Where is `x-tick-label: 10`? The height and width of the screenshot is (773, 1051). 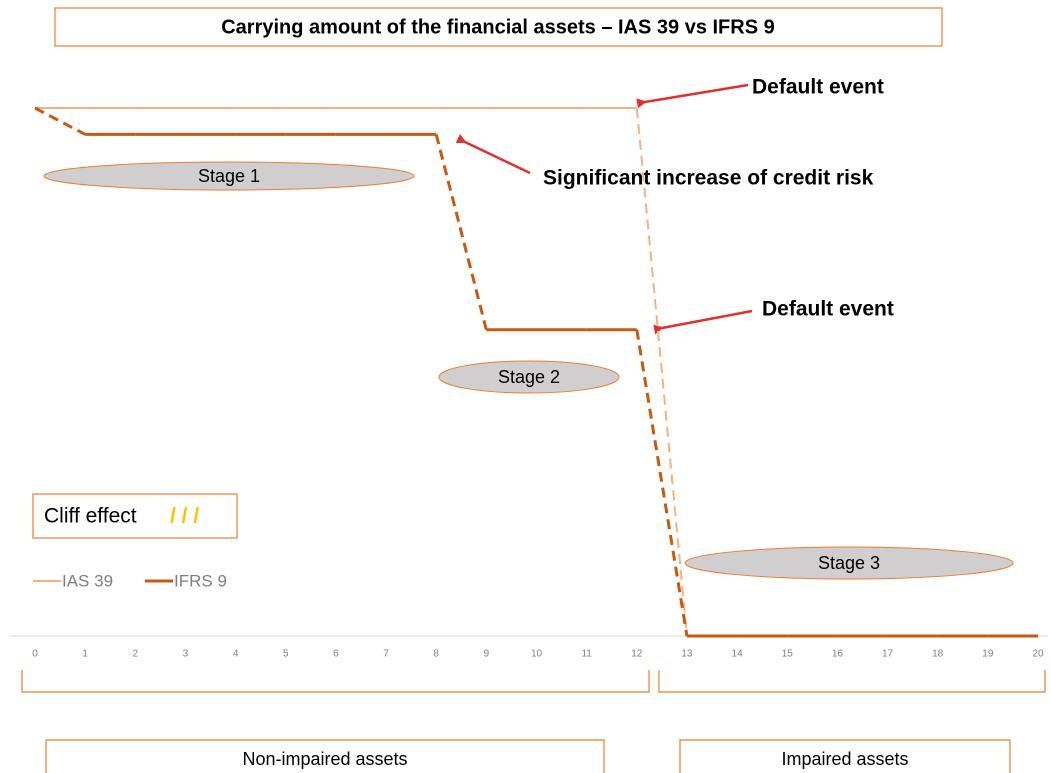 x-tick-label: 10 is located at coordinates (537, 654).